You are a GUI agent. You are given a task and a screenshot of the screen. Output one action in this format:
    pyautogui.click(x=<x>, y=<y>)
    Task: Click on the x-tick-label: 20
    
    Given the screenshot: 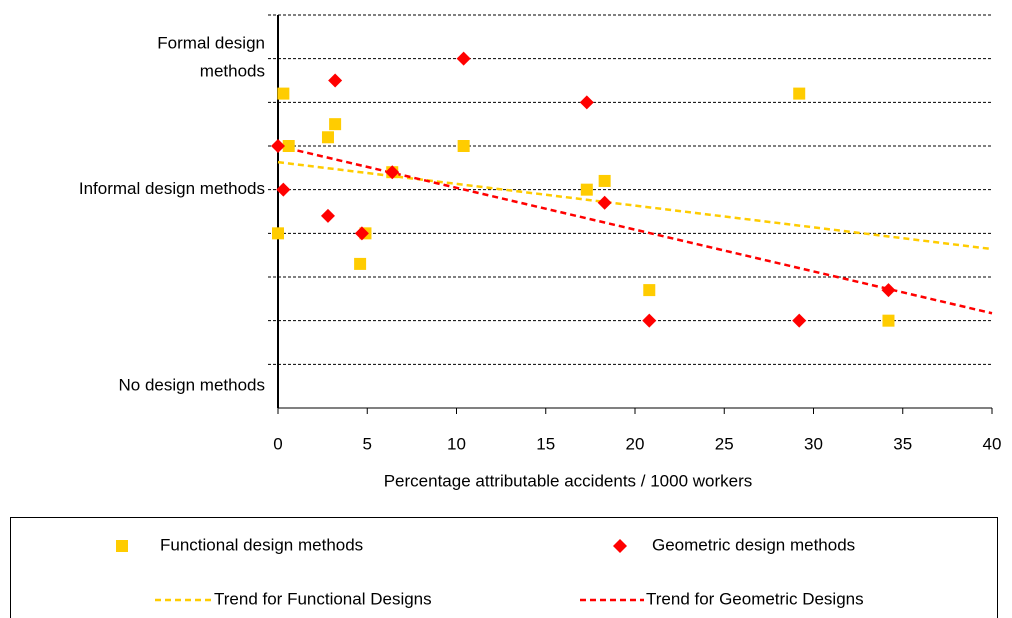 What is the action you would take?
    pyautogui.click(x=635, y=443)
    